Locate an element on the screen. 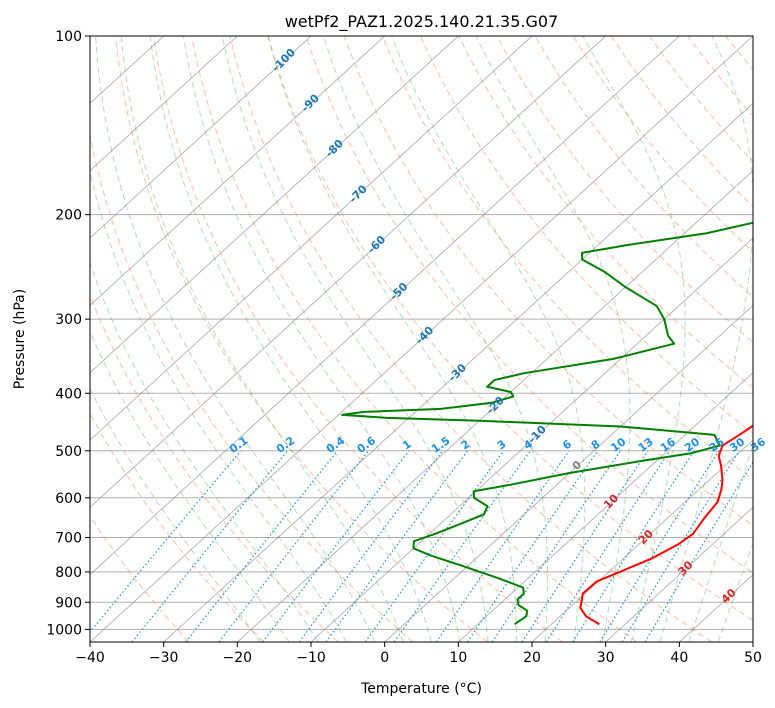  y-tick-label: 700 is located at coordinates (68, 539).